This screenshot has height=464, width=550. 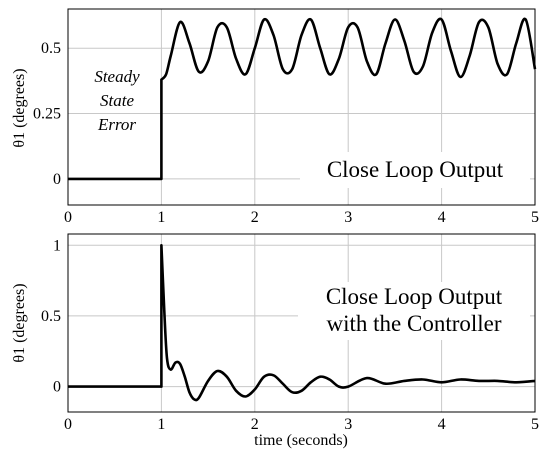 I want to click on bottom-annotation-box, so click(x=414, y=311).